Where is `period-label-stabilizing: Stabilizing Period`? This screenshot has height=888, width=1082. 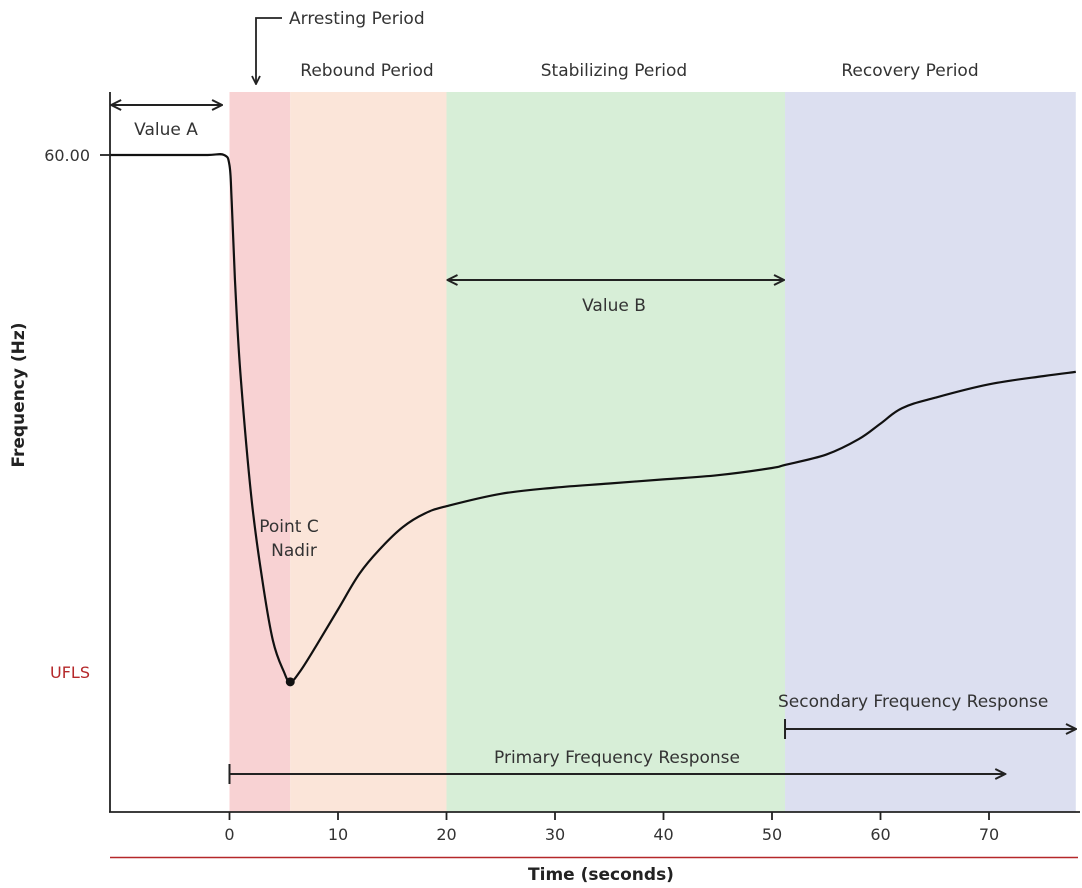 period-label-stabilizing: Stabilizing Period is located at coordinates (614, 71).